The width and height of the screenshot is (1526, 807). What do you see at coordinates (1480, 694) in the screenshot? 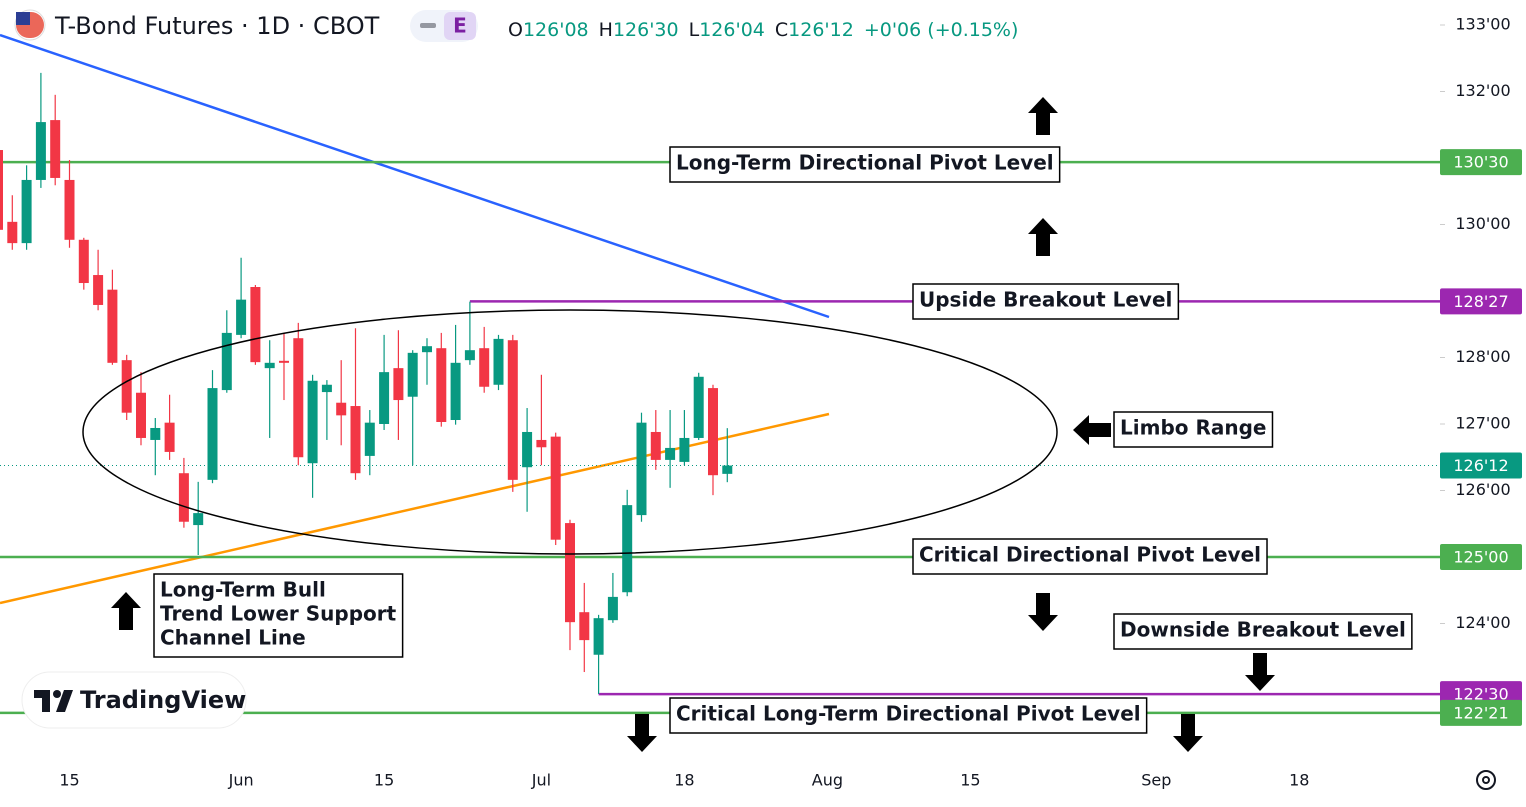
I see `level-label: 122'30` at bounding box center [1480, 694].